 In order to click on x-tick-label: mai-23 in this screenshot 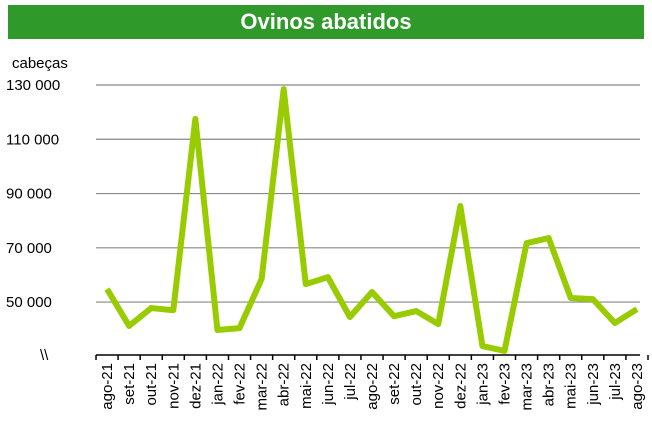, I will do `click(571, 386)`.